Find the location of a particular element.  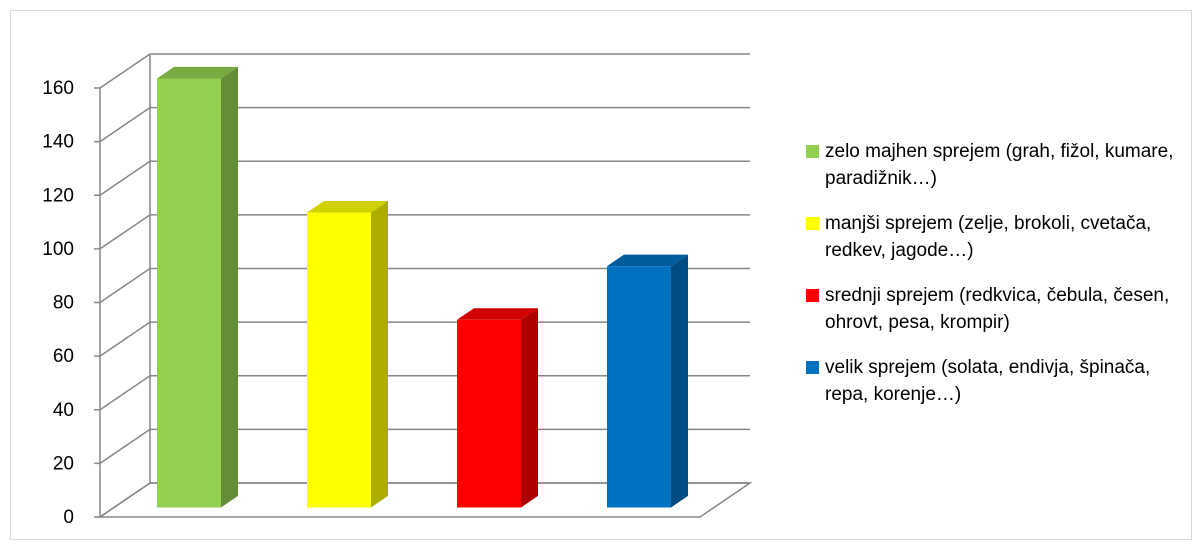

y-tick-label: 0 is located at coordinates (68, 517).